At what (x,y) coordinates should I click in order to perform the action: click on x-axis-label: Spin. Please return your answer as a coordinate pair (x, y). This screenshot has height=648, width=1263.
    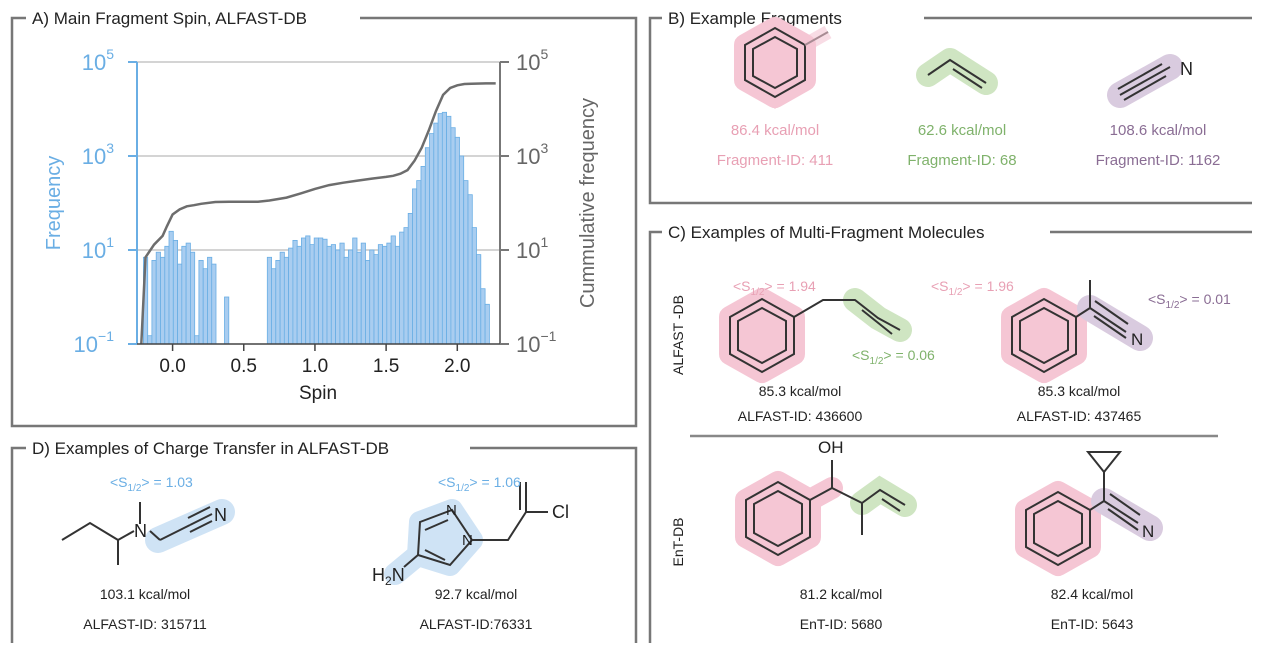
    Looking at the image, I should click on (318, 393).